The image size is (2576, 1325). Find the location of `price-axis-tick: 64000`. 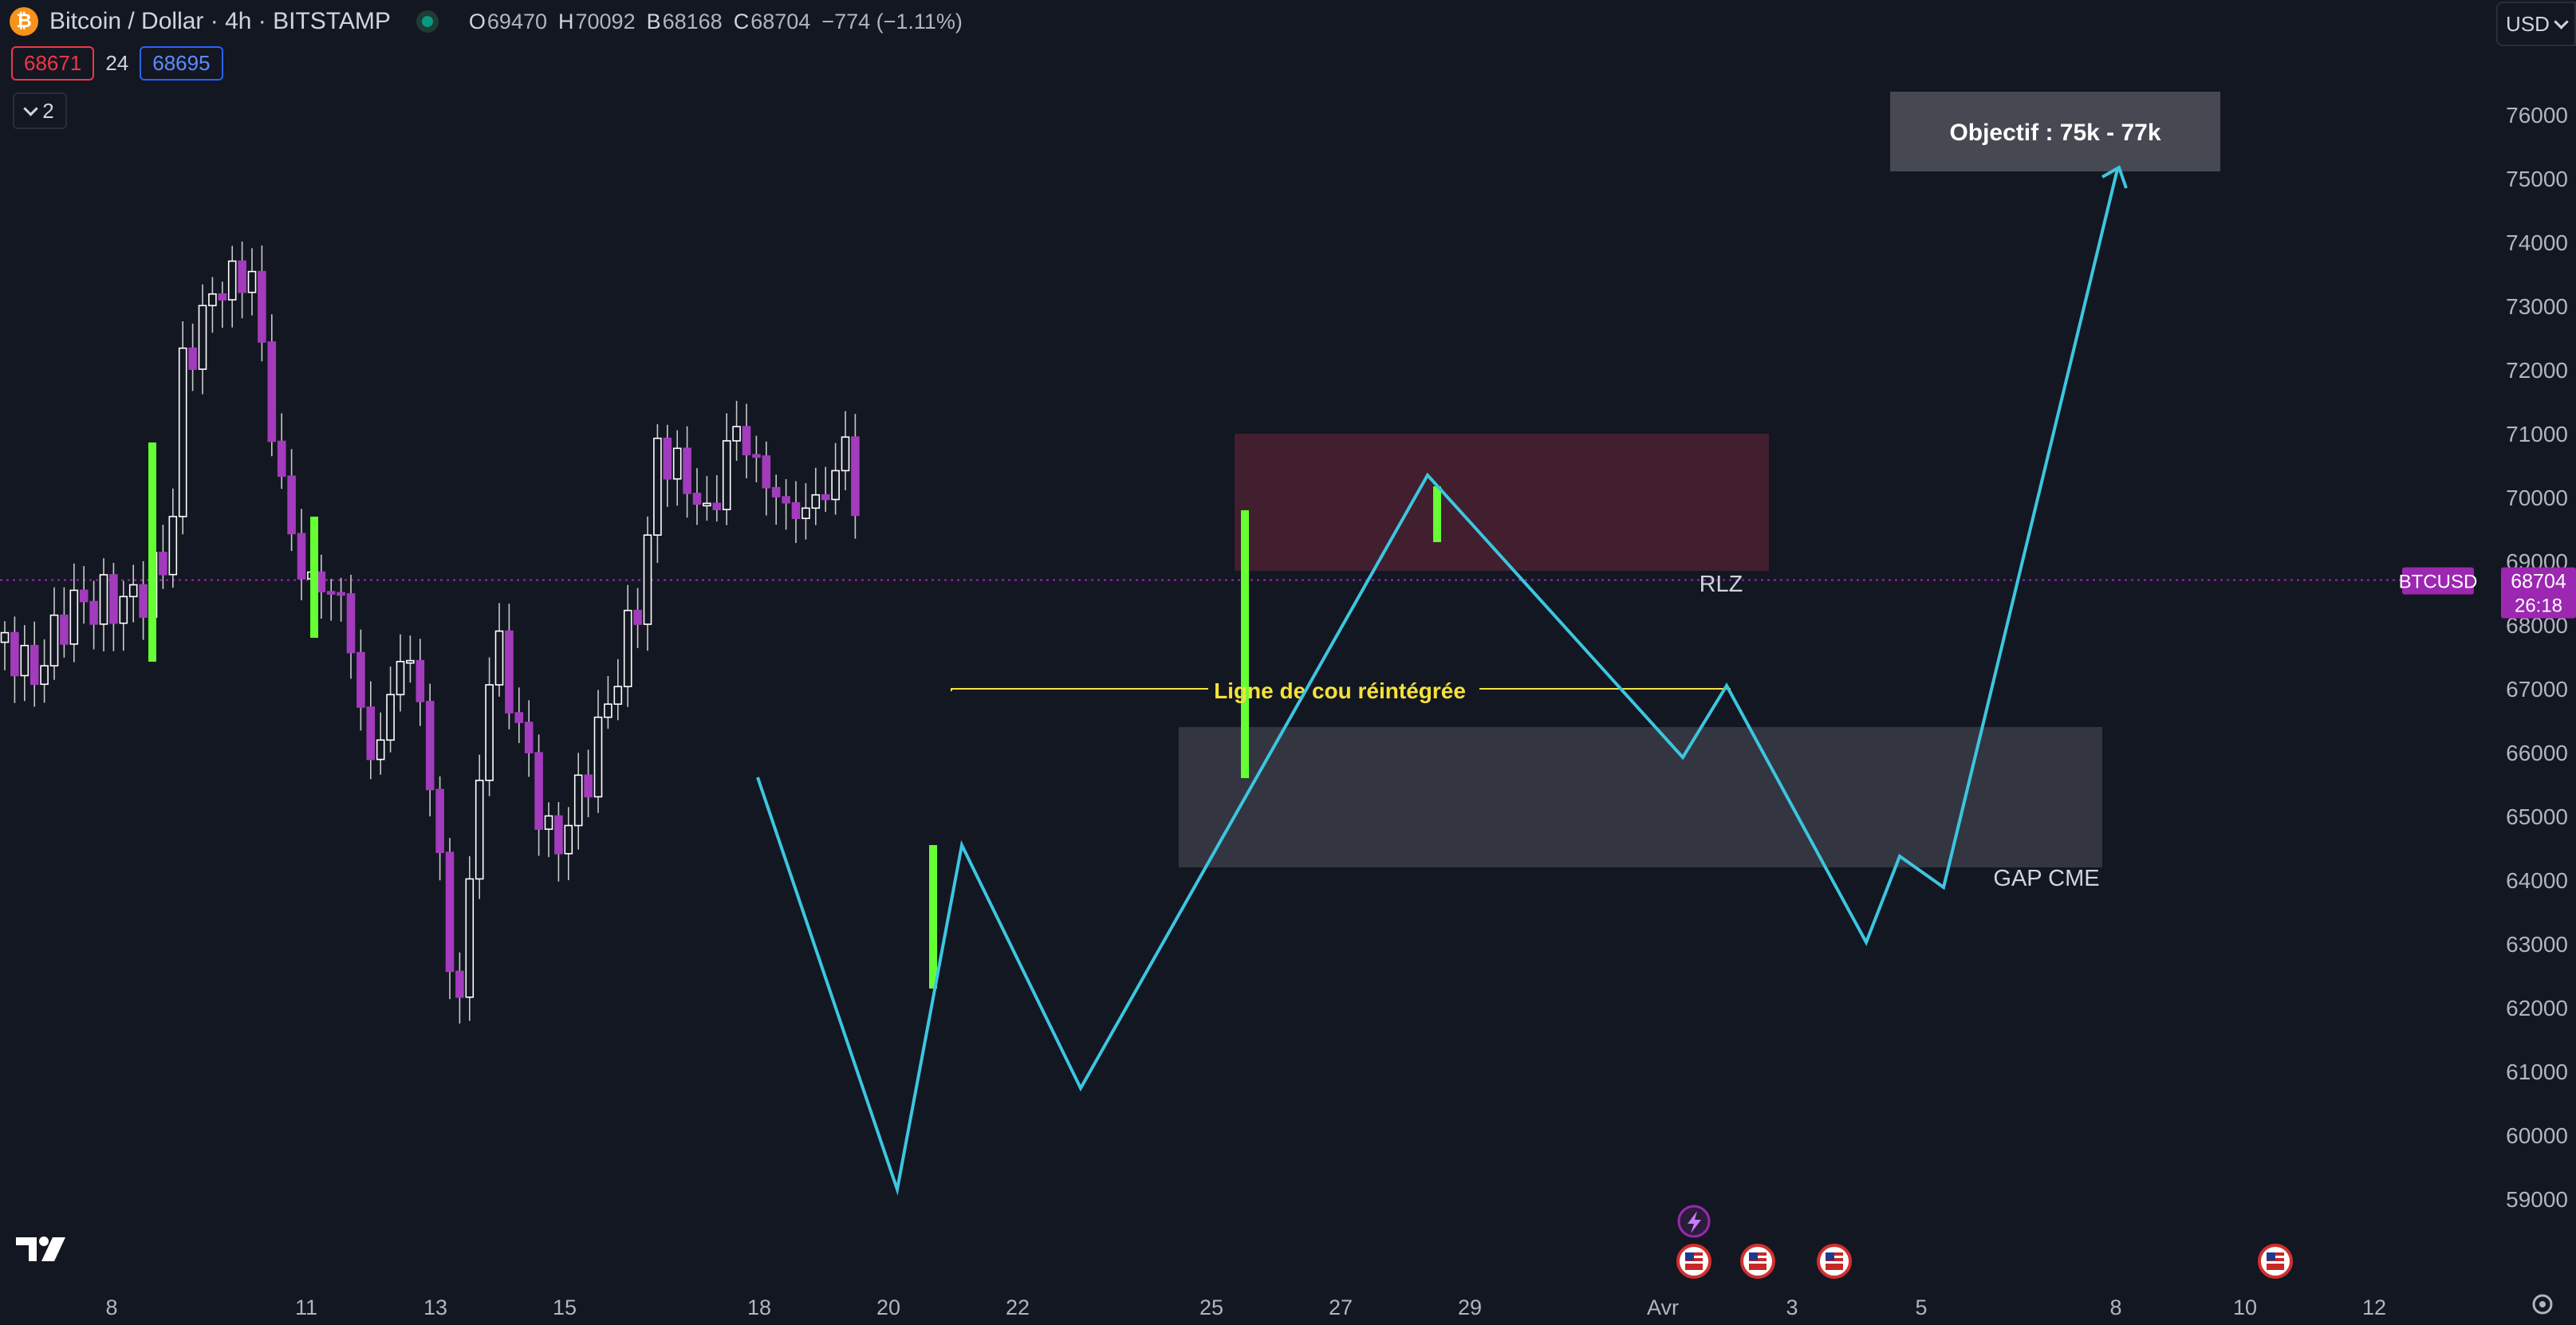

price-axis-tick: 64000 is located at coordinates (2537, 880).